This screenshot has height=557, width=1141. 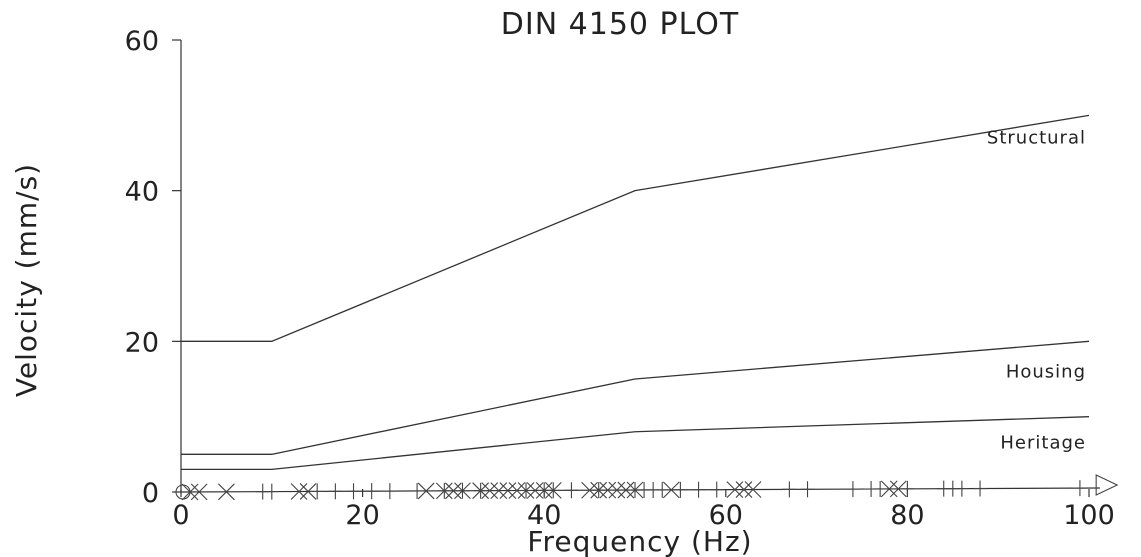 What do you see at coordinates (907, 515) in the screenshot?
I see `x-tick-label: 80` at bounding box center [907, 515].